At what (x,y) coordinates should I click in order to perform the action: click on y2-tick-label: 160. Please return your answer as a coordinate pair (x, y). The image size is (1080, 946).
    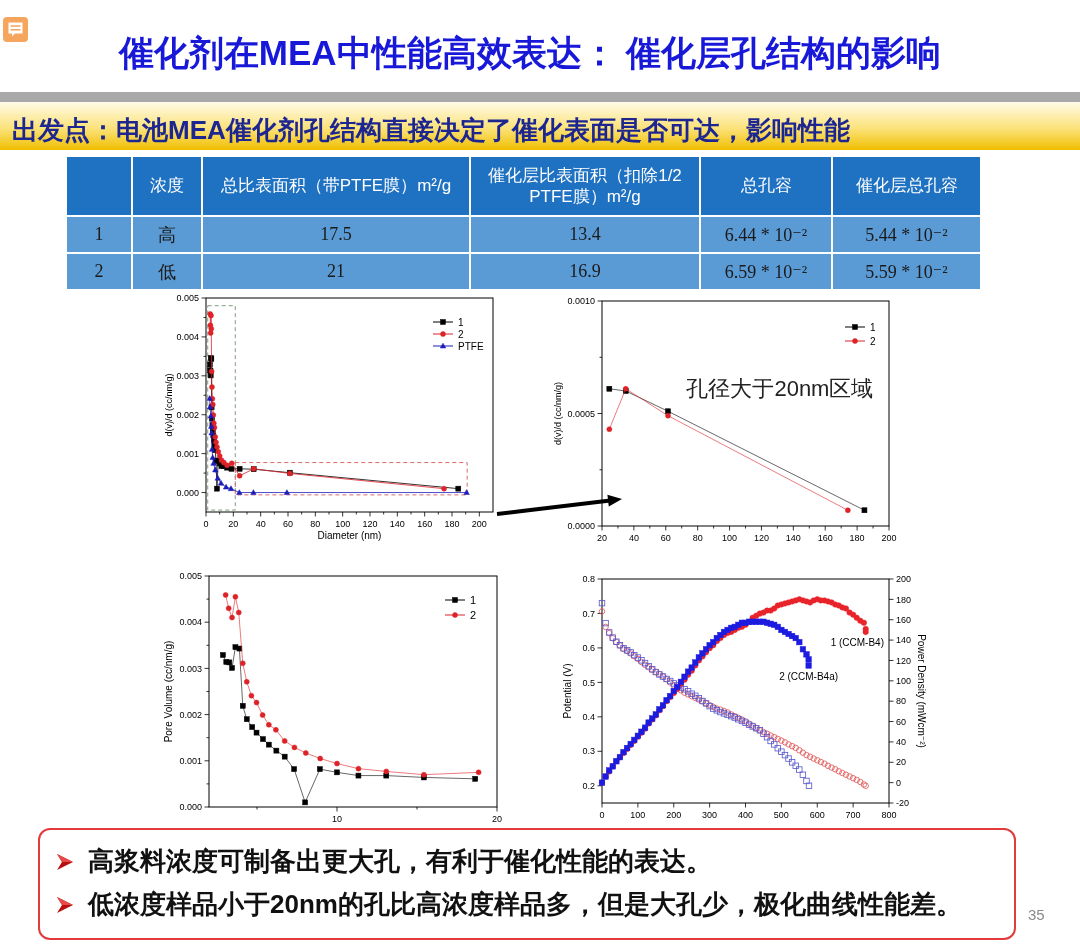
    Looking at the image, I should click on (904, 619).